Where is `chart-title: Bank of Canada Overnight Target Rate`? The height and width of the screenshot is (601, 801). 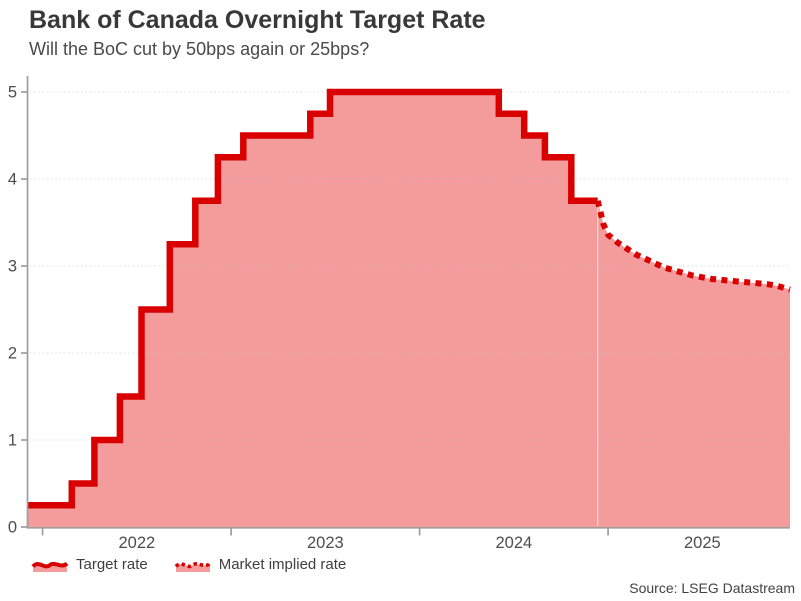
chart-title: Bank of Canada Overnight Target Rate is located at coordinates (257, 20).